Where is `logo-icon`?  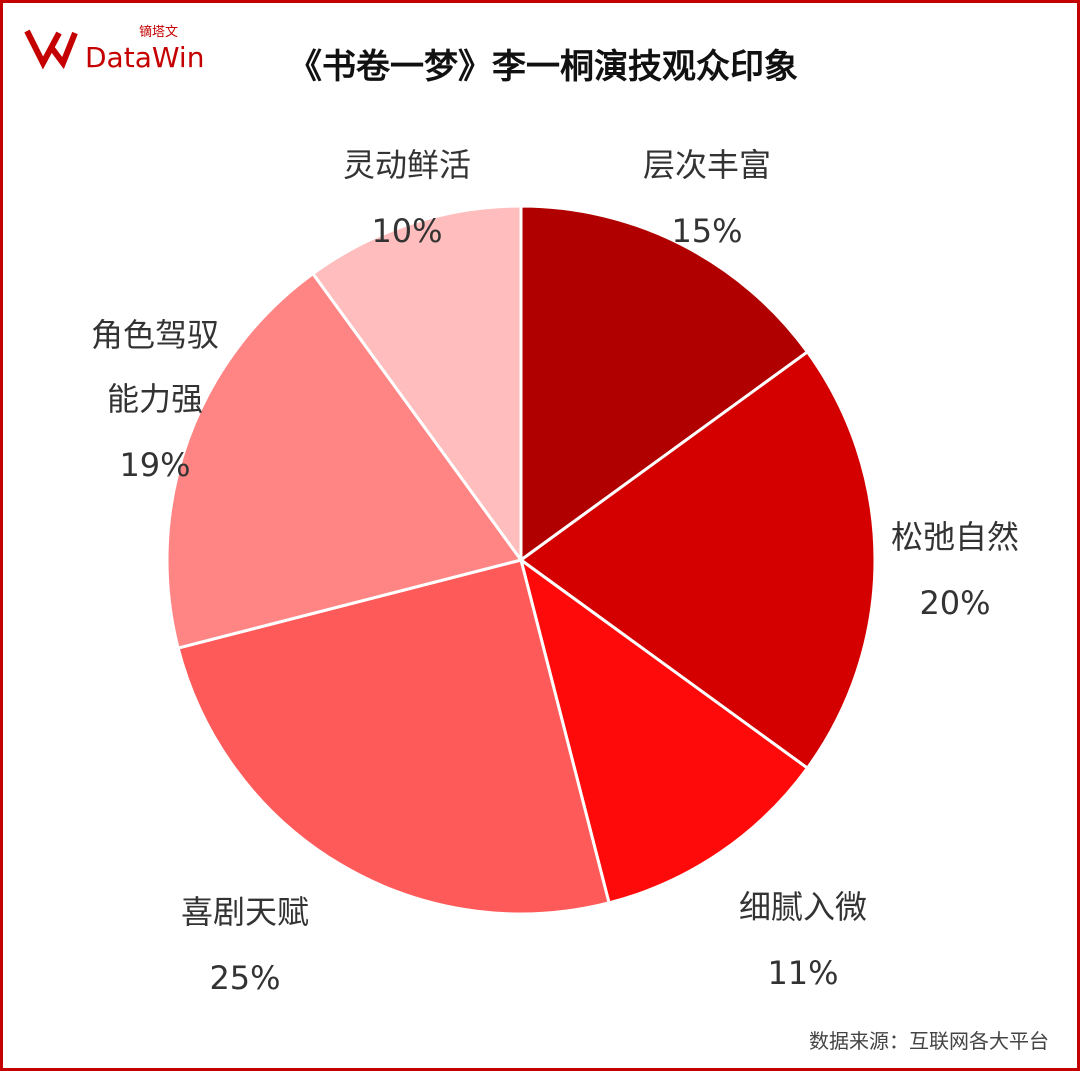 logo-icon is located at coordinates (51, 49).